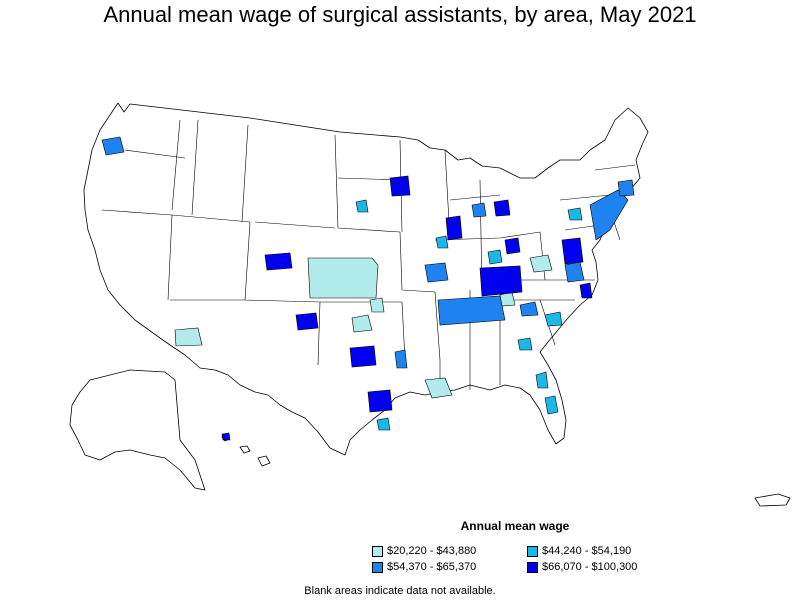 This screenshot has width=800, height=600. Describe the element at coordinates (495, 257) in the screenshot. I see `area-columbus-oh` at that location.